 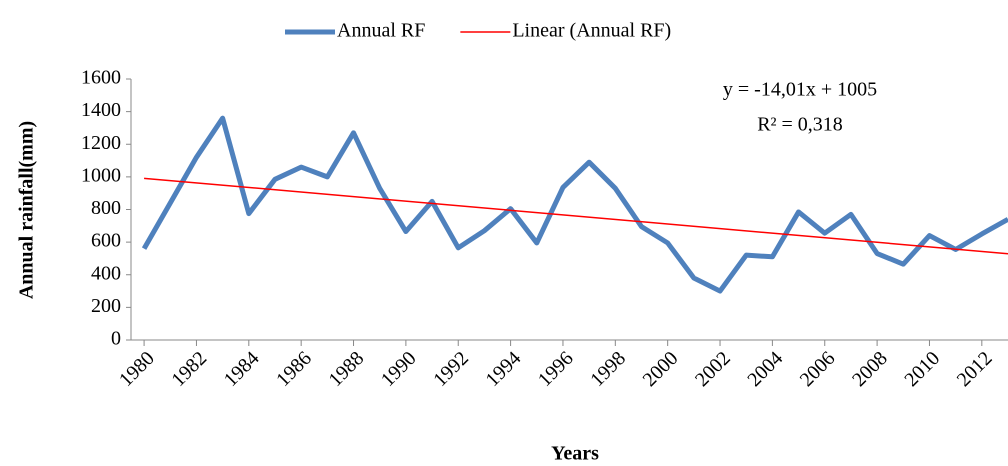 What do you see at coordinates (575, 454) in the screenshot?
I see `x-axis-title: Years` at bounding box center [575, 454].